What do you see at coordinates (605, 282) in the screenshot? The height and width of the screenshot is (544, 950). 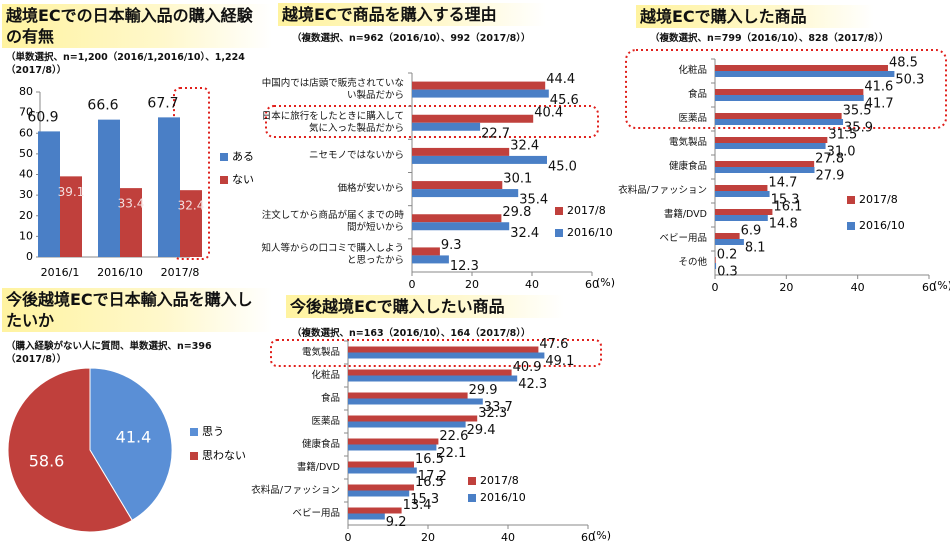 I see `x-axis-unit: (%)` at bounding box center [605, 282].